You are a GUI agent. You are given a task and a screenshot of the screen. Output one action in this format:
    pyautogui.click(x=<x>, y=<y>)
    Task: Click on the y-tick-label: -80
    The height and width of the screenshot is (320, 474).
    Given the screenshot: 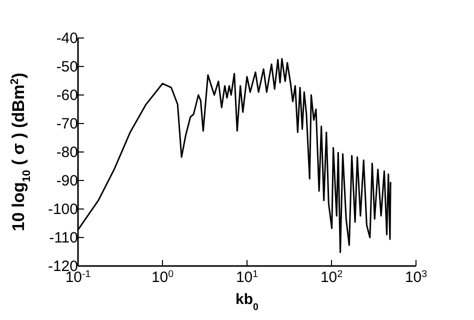 What is the action you would take?
    pyautogui.click(x=67, y=152)
    